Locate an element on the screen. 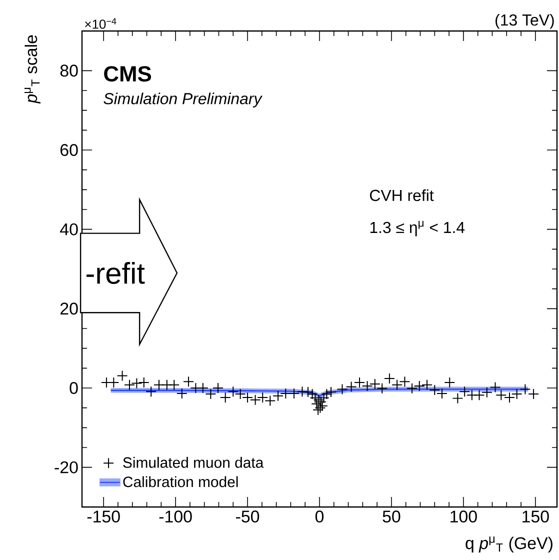  x-tick-label: 0 is located at coordinates (319, 516).